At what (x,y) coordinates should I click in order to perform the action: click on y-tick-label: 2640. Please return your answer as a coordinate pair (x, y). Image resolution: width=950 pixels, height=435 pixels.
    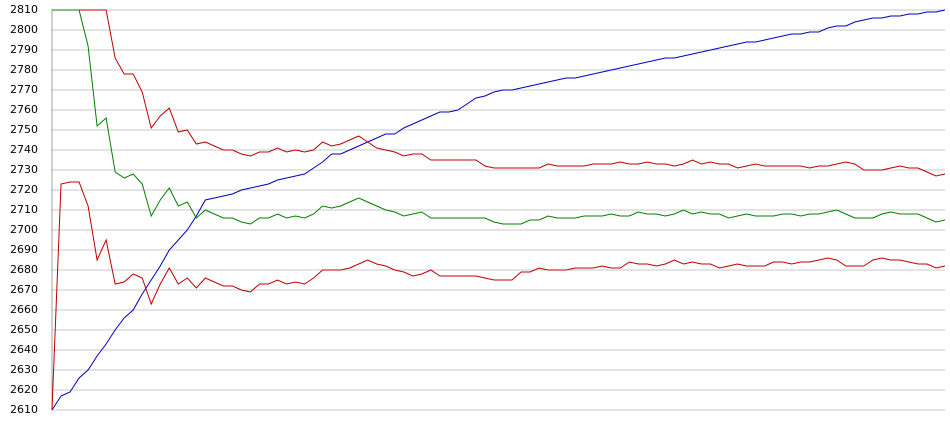
    Looking at the image, I should click on (24, 349).